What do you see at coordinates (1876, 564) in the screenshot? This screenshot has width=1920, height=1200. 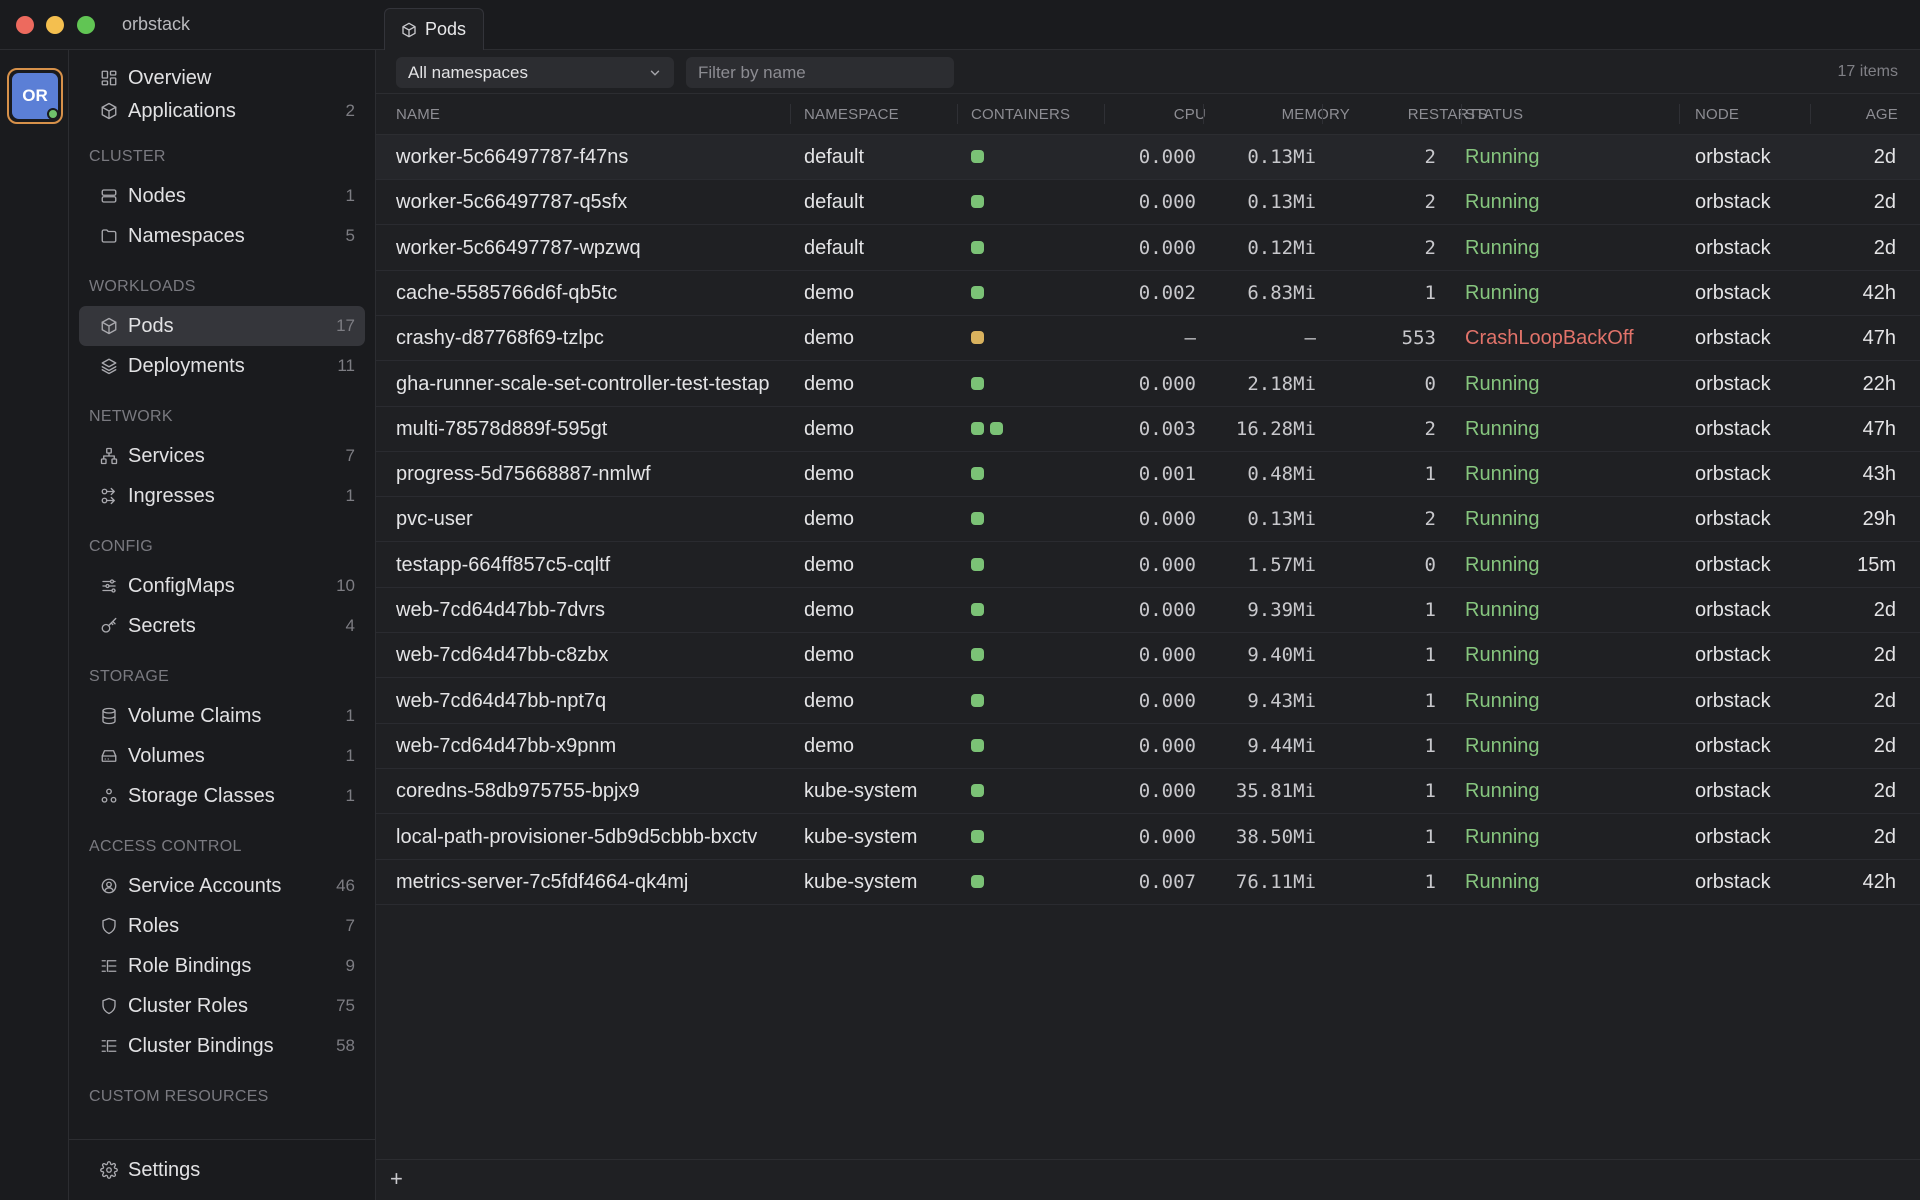 I see `pod-age: 15m` at bounding box center [1876, 564].